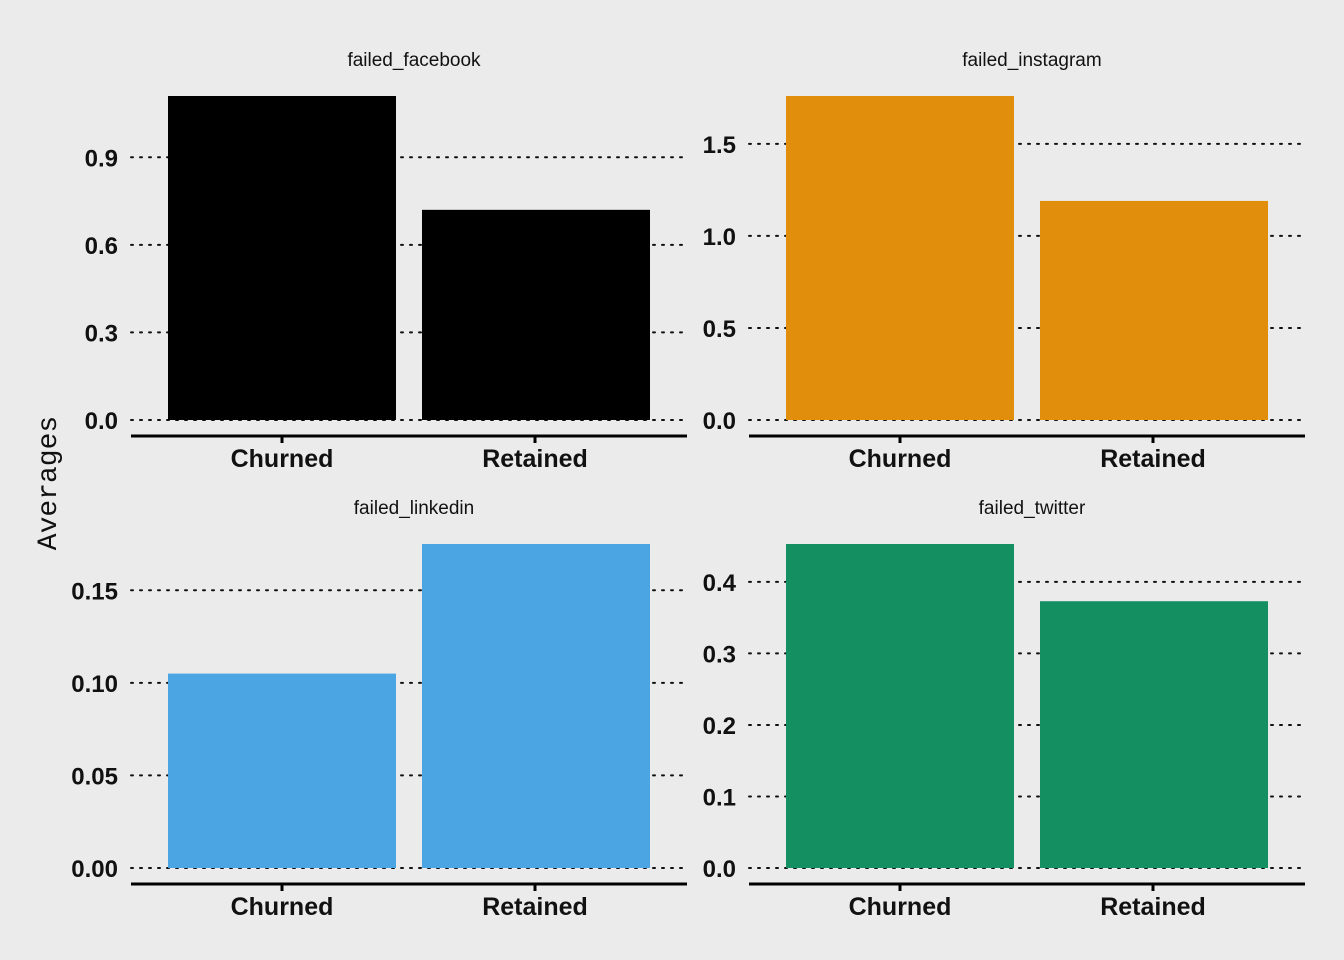  What do you see at coordinates (719, 237) in the screenshot?
I see `y-tick-label: 1.0` at bounding box center [719, 237].